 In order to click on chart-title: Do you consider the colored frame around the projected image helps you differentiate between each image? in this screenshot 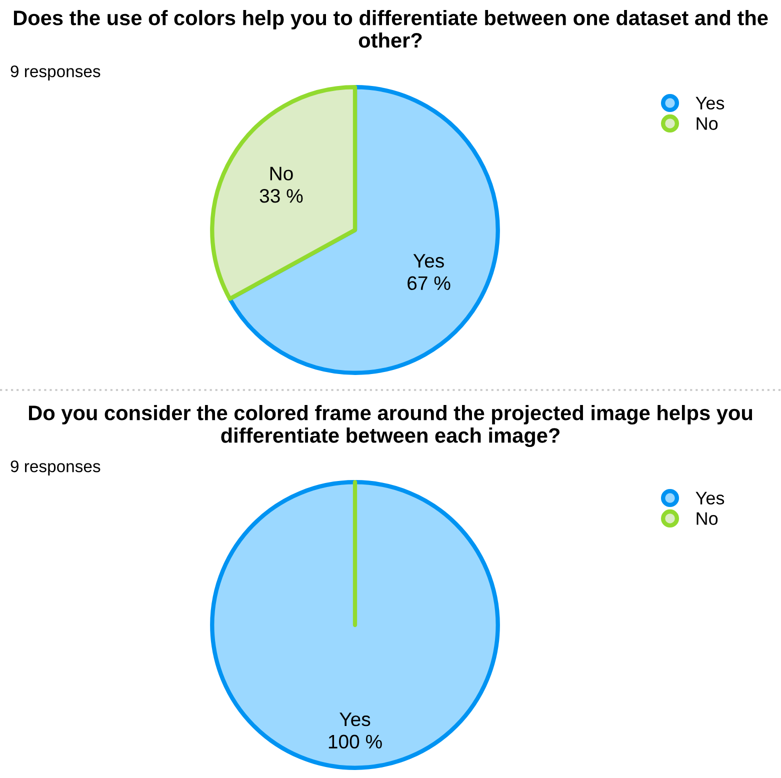, I will do `click(390, 426)`.